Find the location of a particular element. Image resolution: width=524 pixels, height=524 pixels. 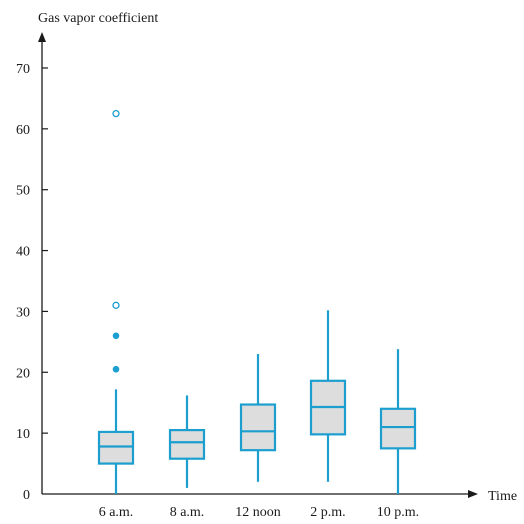

y-axis-label: Gas vapor coefficient is located at coordinates (98, 18).